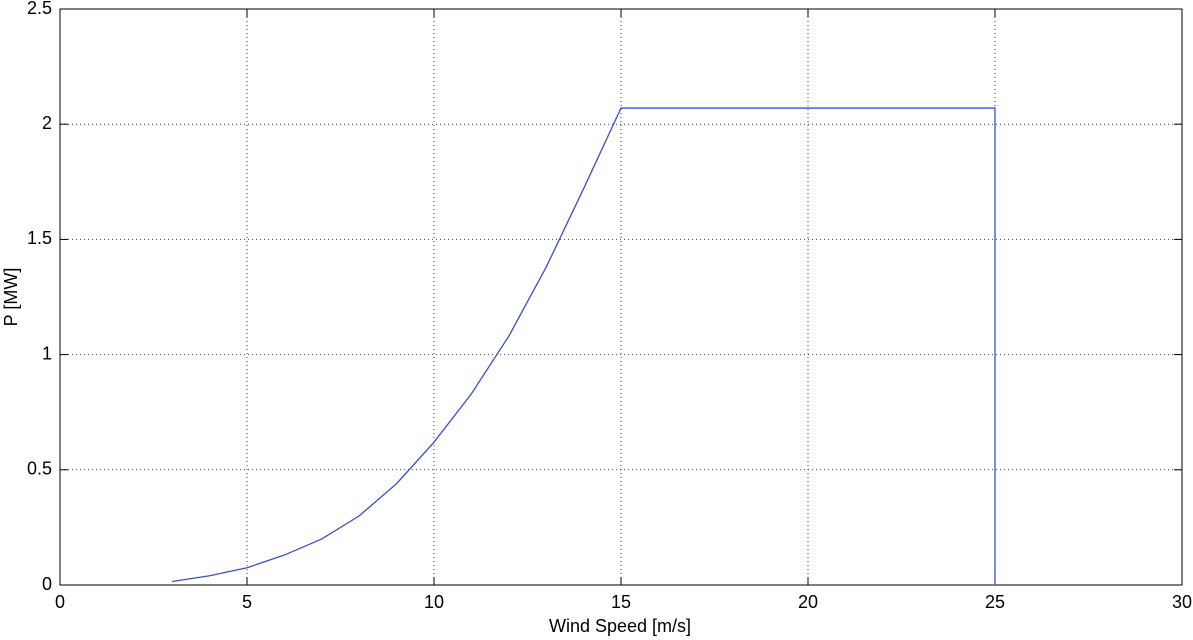  Describe the element at coordinates (39, 238) in the screenshot. I see `y-tick-label: 1.5` at that location.